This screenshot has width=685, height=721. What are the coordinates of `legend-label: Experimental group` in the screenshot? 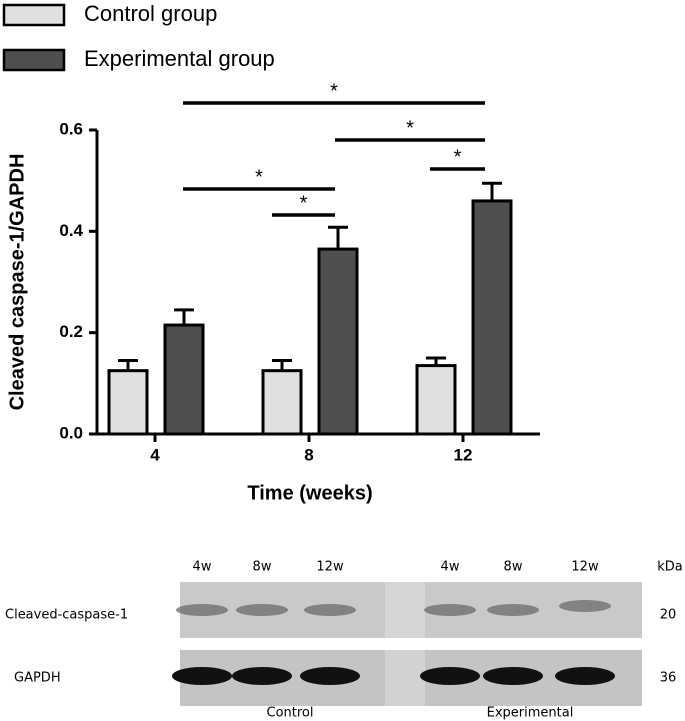 It's located at (179, 58).